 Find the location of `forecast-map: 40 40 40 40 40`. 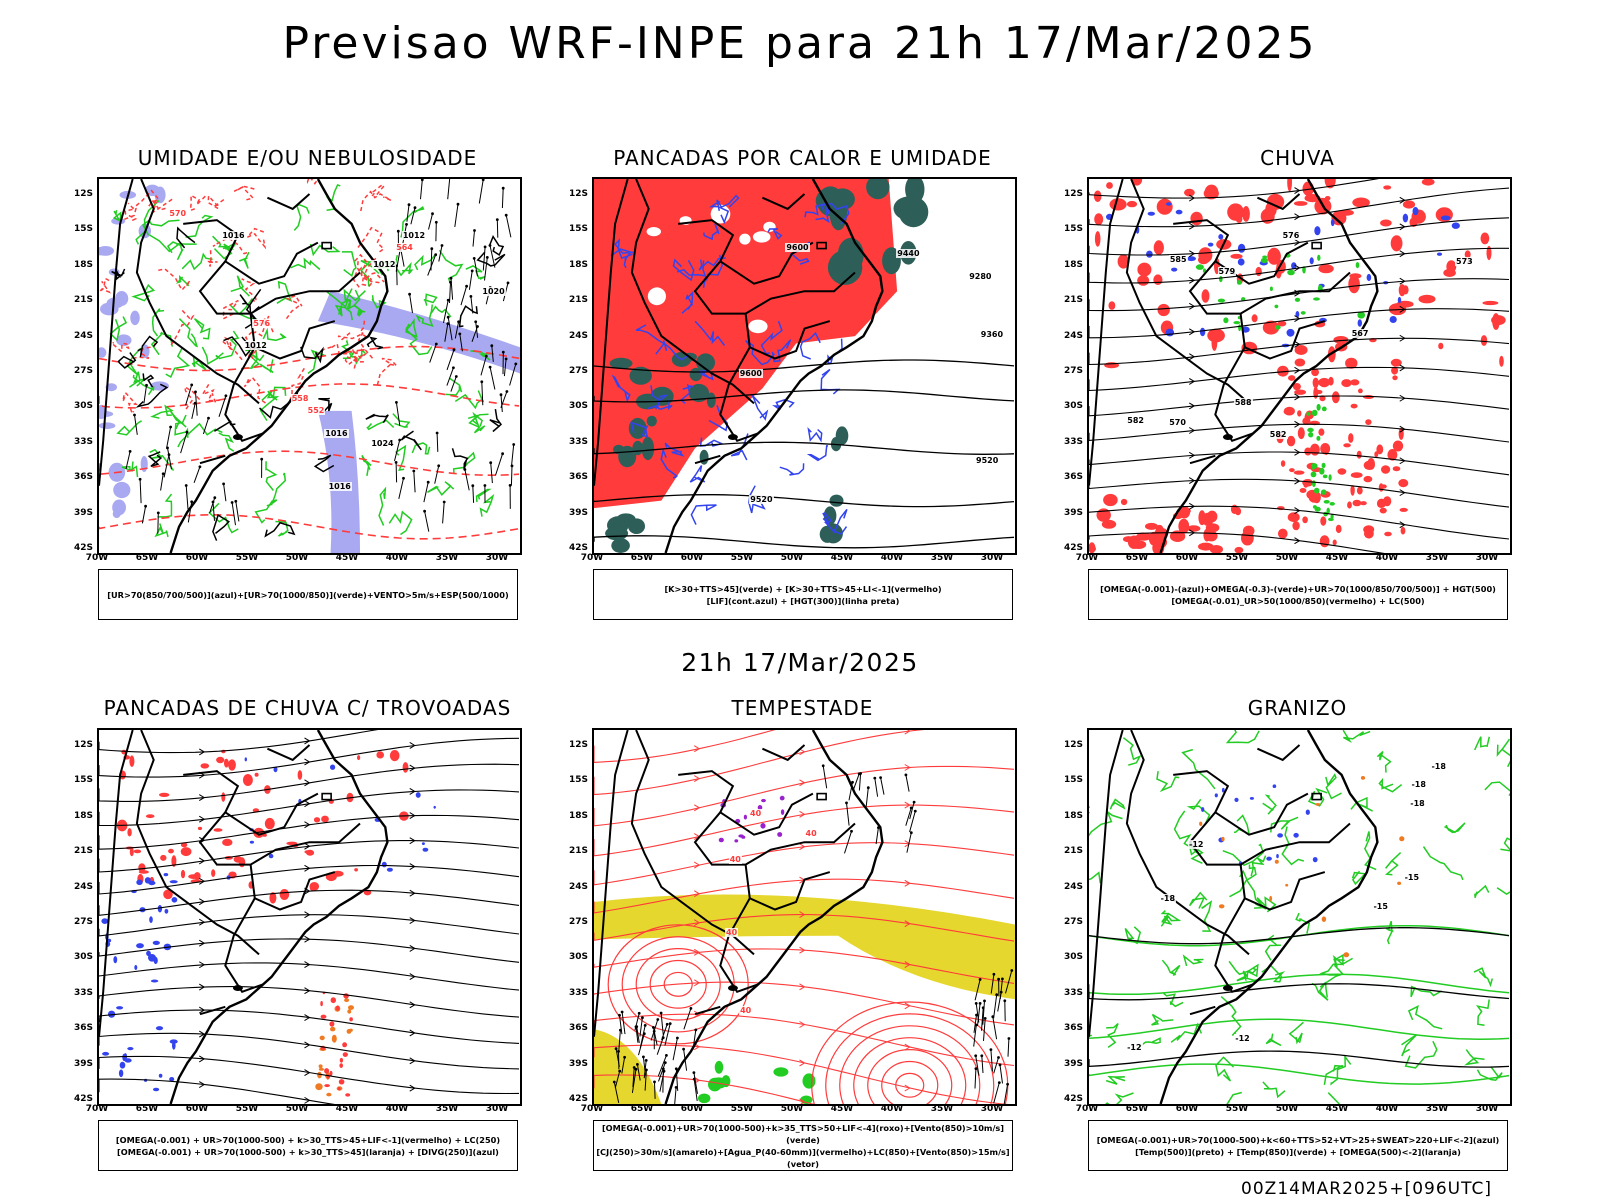

forecast-map: 40 40 40 40 40 is located at coordinates (804, 917).